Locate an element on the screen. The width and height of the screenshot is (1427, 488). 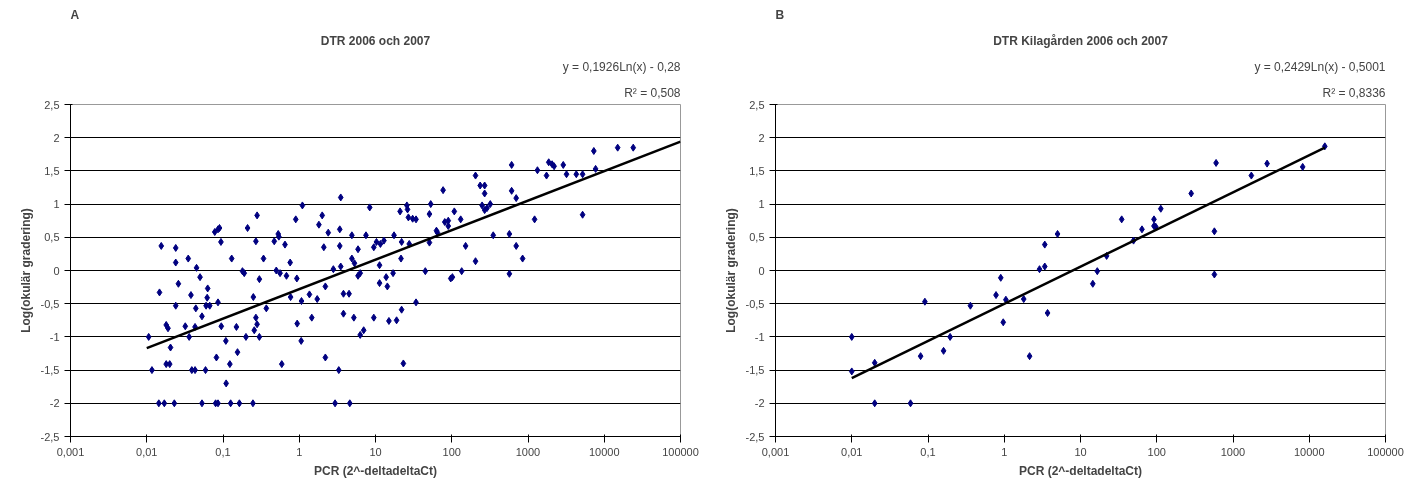
text: R² = 0,8336 is located at coordinates (1354, 92).